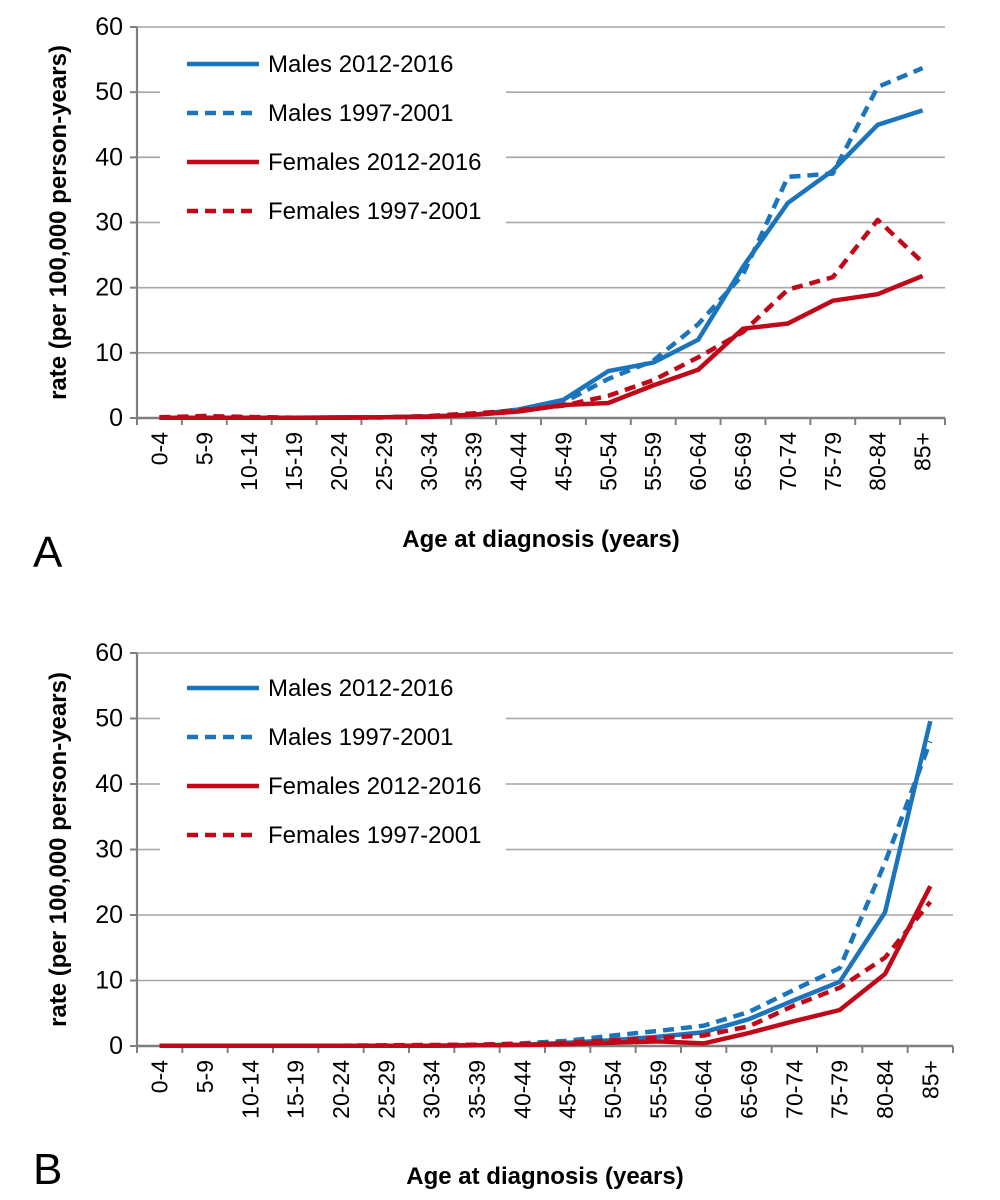 This screenshot has width=1000, height=1200. Describe the element at coordinates (48, 552) in the screenshot. I see `panel-letter-a: A` at that location.